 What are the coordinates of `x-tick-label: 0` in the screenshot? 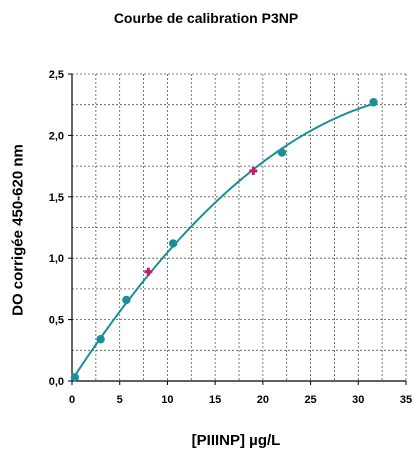 It's located at (72, 400).